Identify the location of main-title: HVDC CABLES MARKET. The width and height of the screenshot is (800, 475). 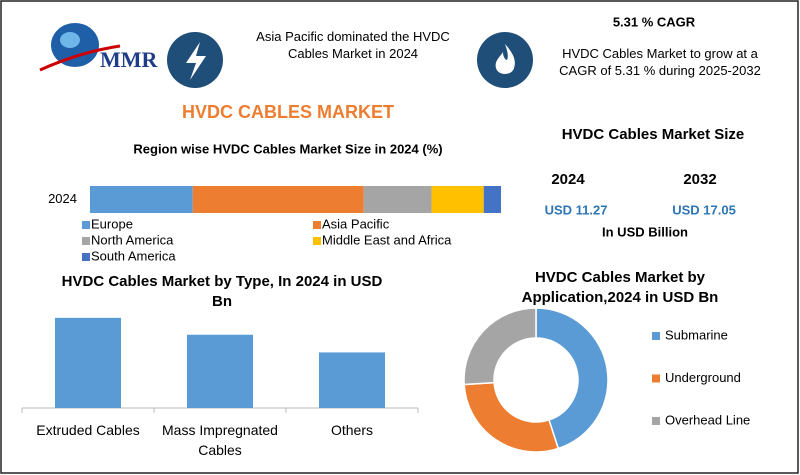
(288, 112).